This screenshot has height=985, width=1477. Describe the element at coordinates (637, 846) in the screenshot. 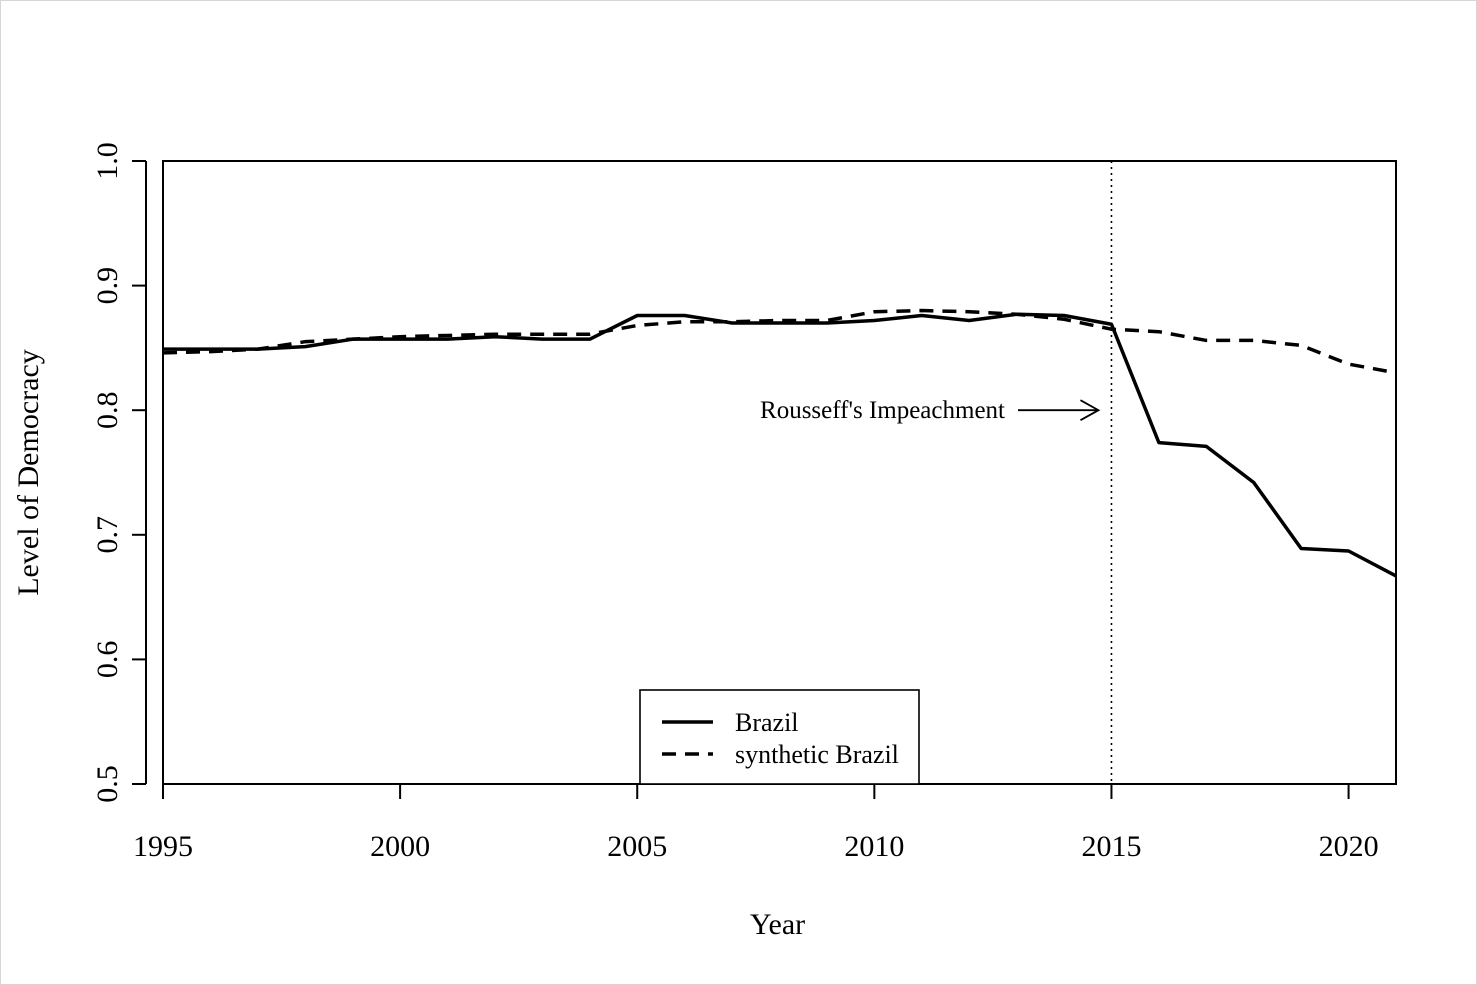

I see `x-tick-label: 2005` at that location.